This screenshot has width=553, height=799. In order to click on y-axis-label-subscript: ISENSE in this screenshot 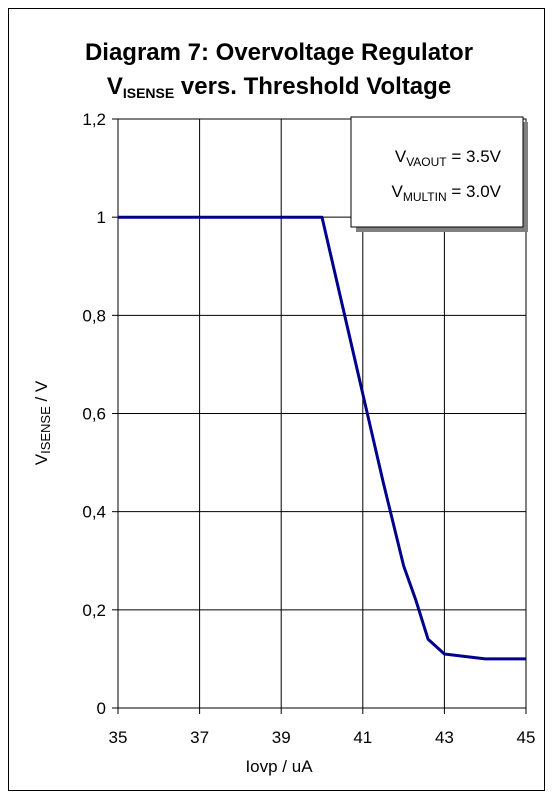, I will do `click(45, 430)`.